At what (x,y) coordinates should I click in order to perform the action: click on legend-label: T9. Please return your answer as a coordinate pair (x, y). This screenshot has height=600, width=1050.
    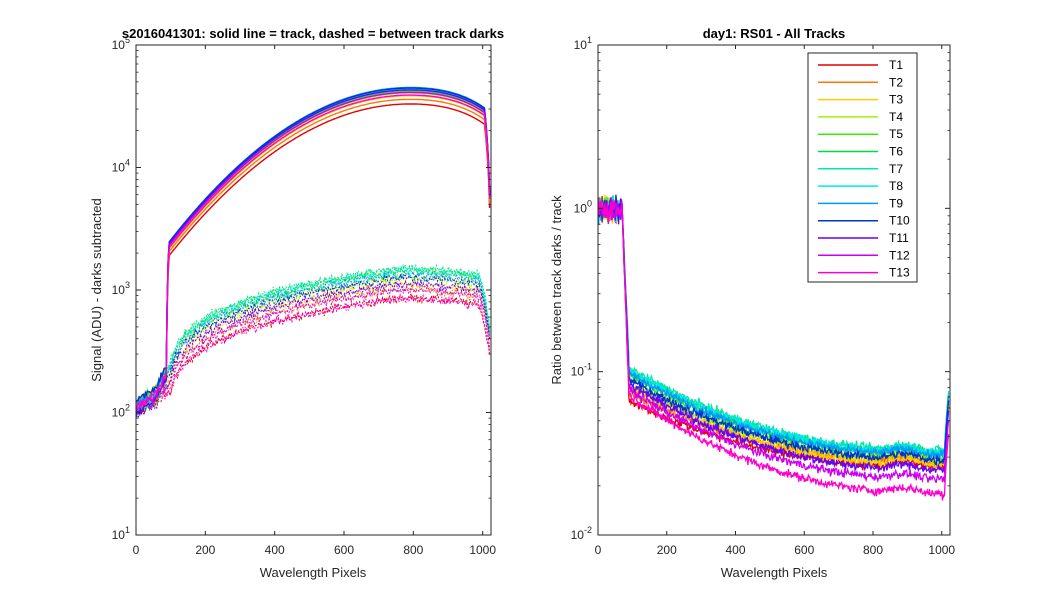
    Looking at the image, I should click on (896, 203).